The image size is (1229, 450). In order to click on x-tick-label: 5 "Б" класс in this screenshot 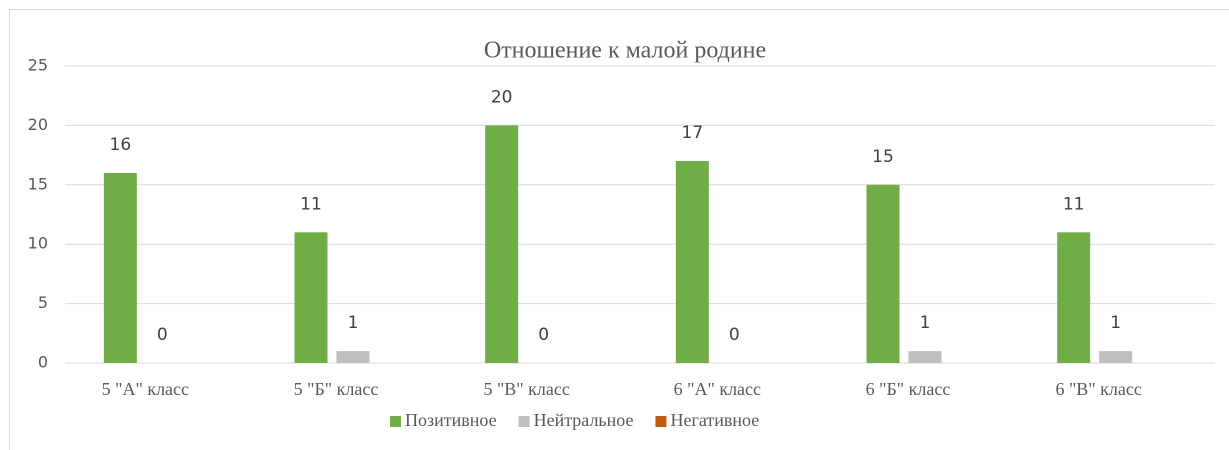, I will do `click(336, 389)`.